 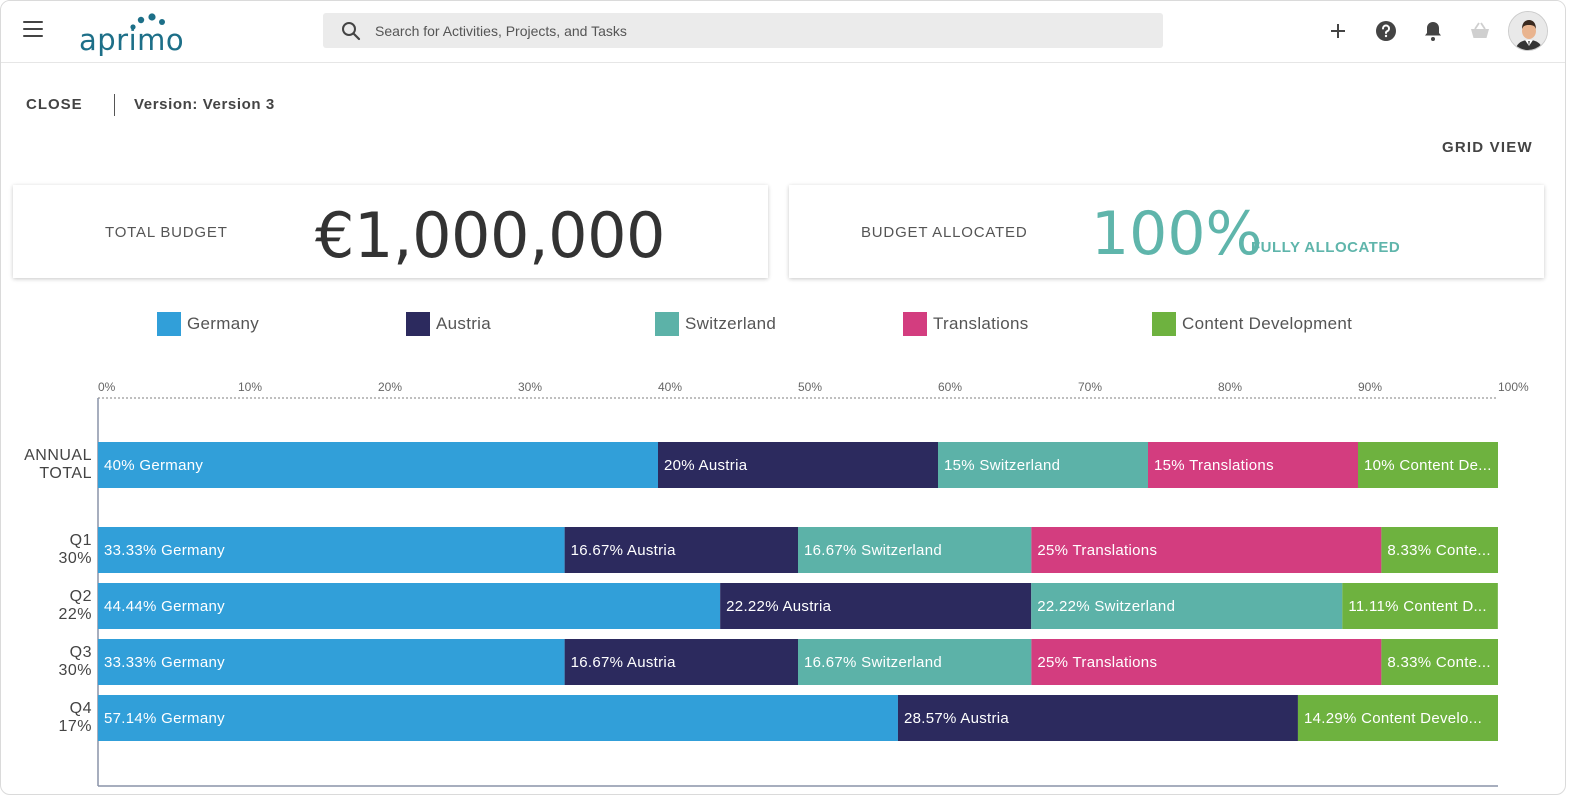 I want to click on row-label: Q3, so click(x=81, y=652).